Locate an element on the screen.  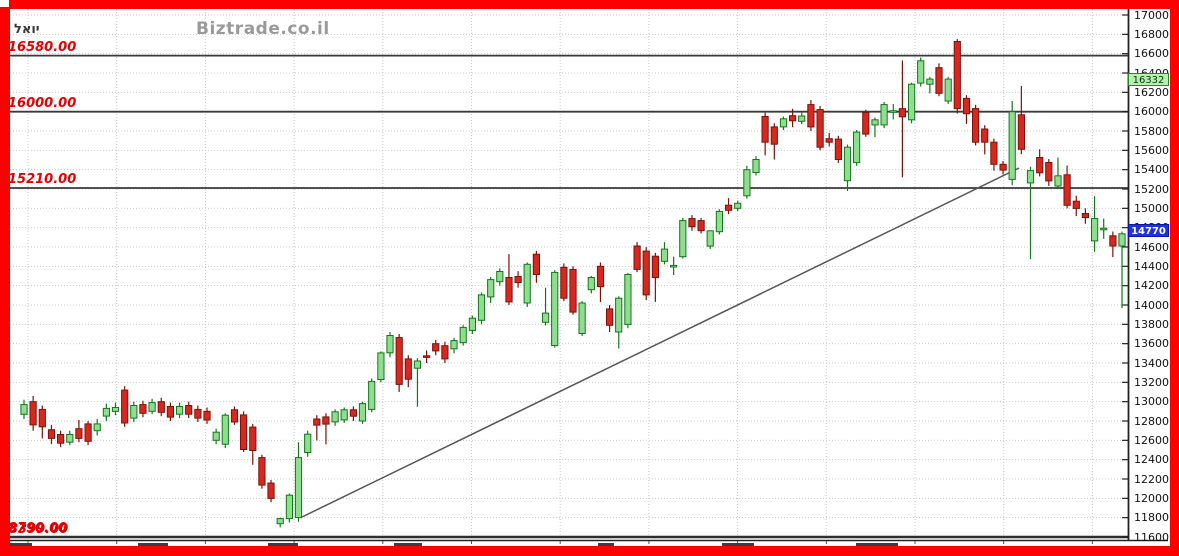
y-axis-label: 17000 is located at coordinates (1151, 15).